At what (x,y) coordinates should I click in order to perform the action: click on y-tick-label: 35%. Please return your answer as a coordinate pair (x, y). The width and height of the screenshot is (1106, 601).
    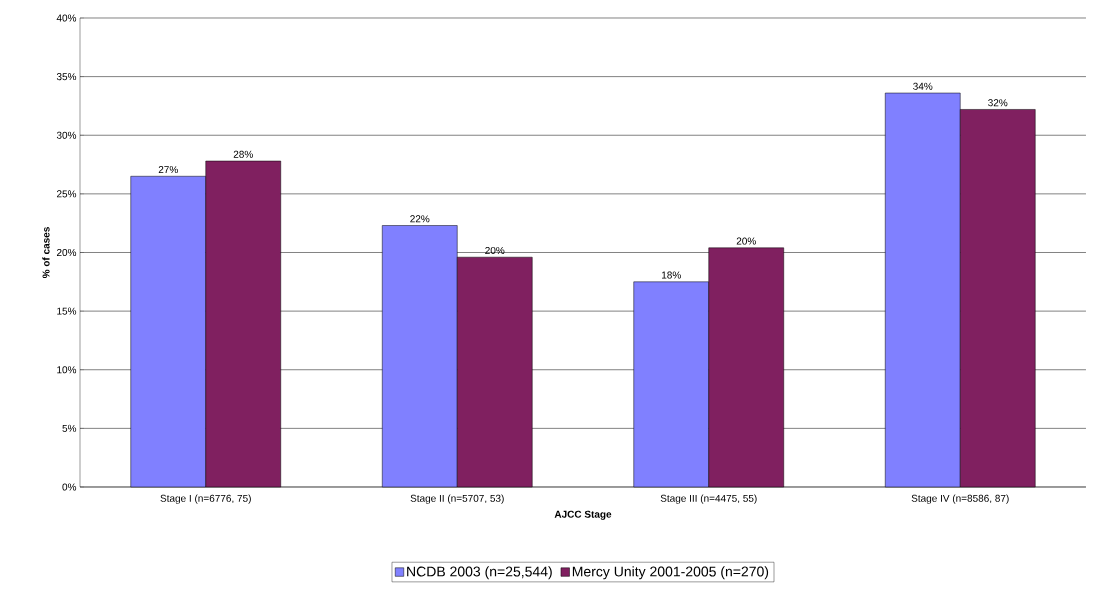
    Looking at the image, I should click on (66, 77).